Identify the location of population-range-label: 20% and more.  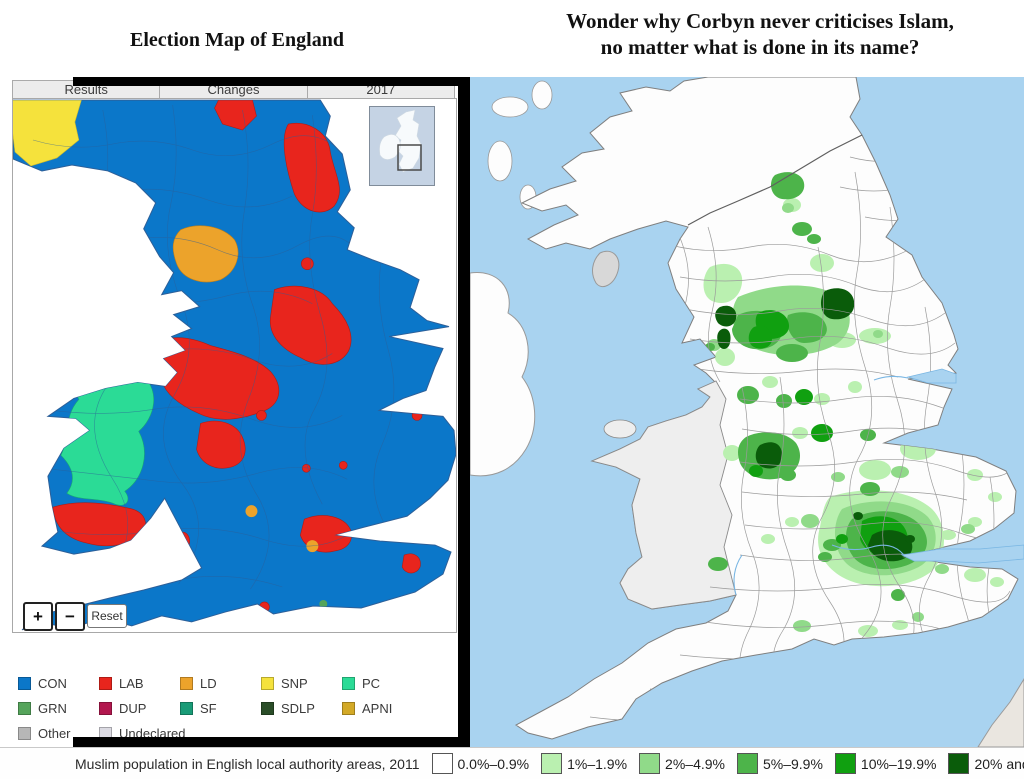
(999, 763).